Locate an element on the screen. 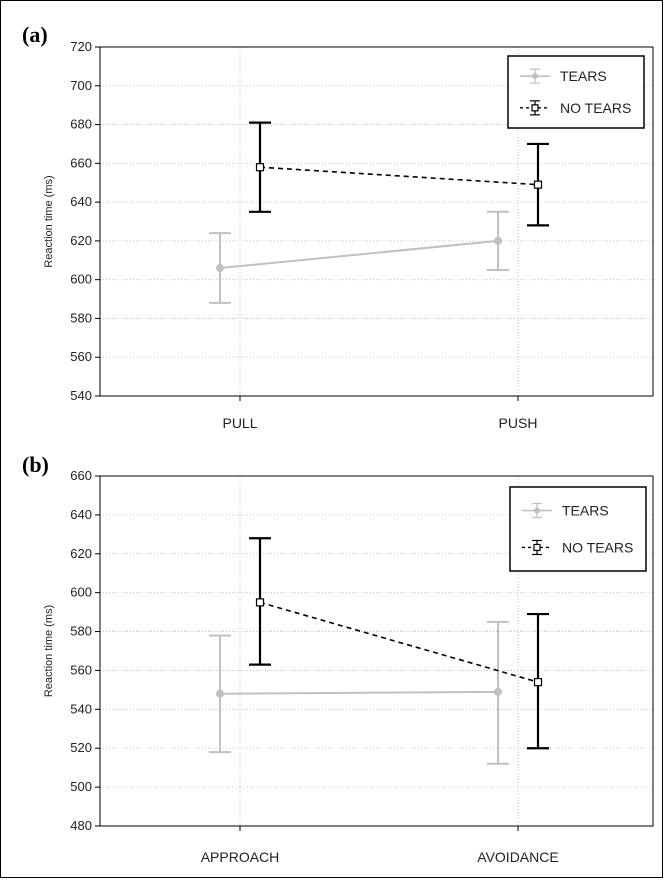 Image resolution: width=665 pixels, height=880 pixels. x-tick-label: AVOIDANCE is located at coordinates (517, 857).